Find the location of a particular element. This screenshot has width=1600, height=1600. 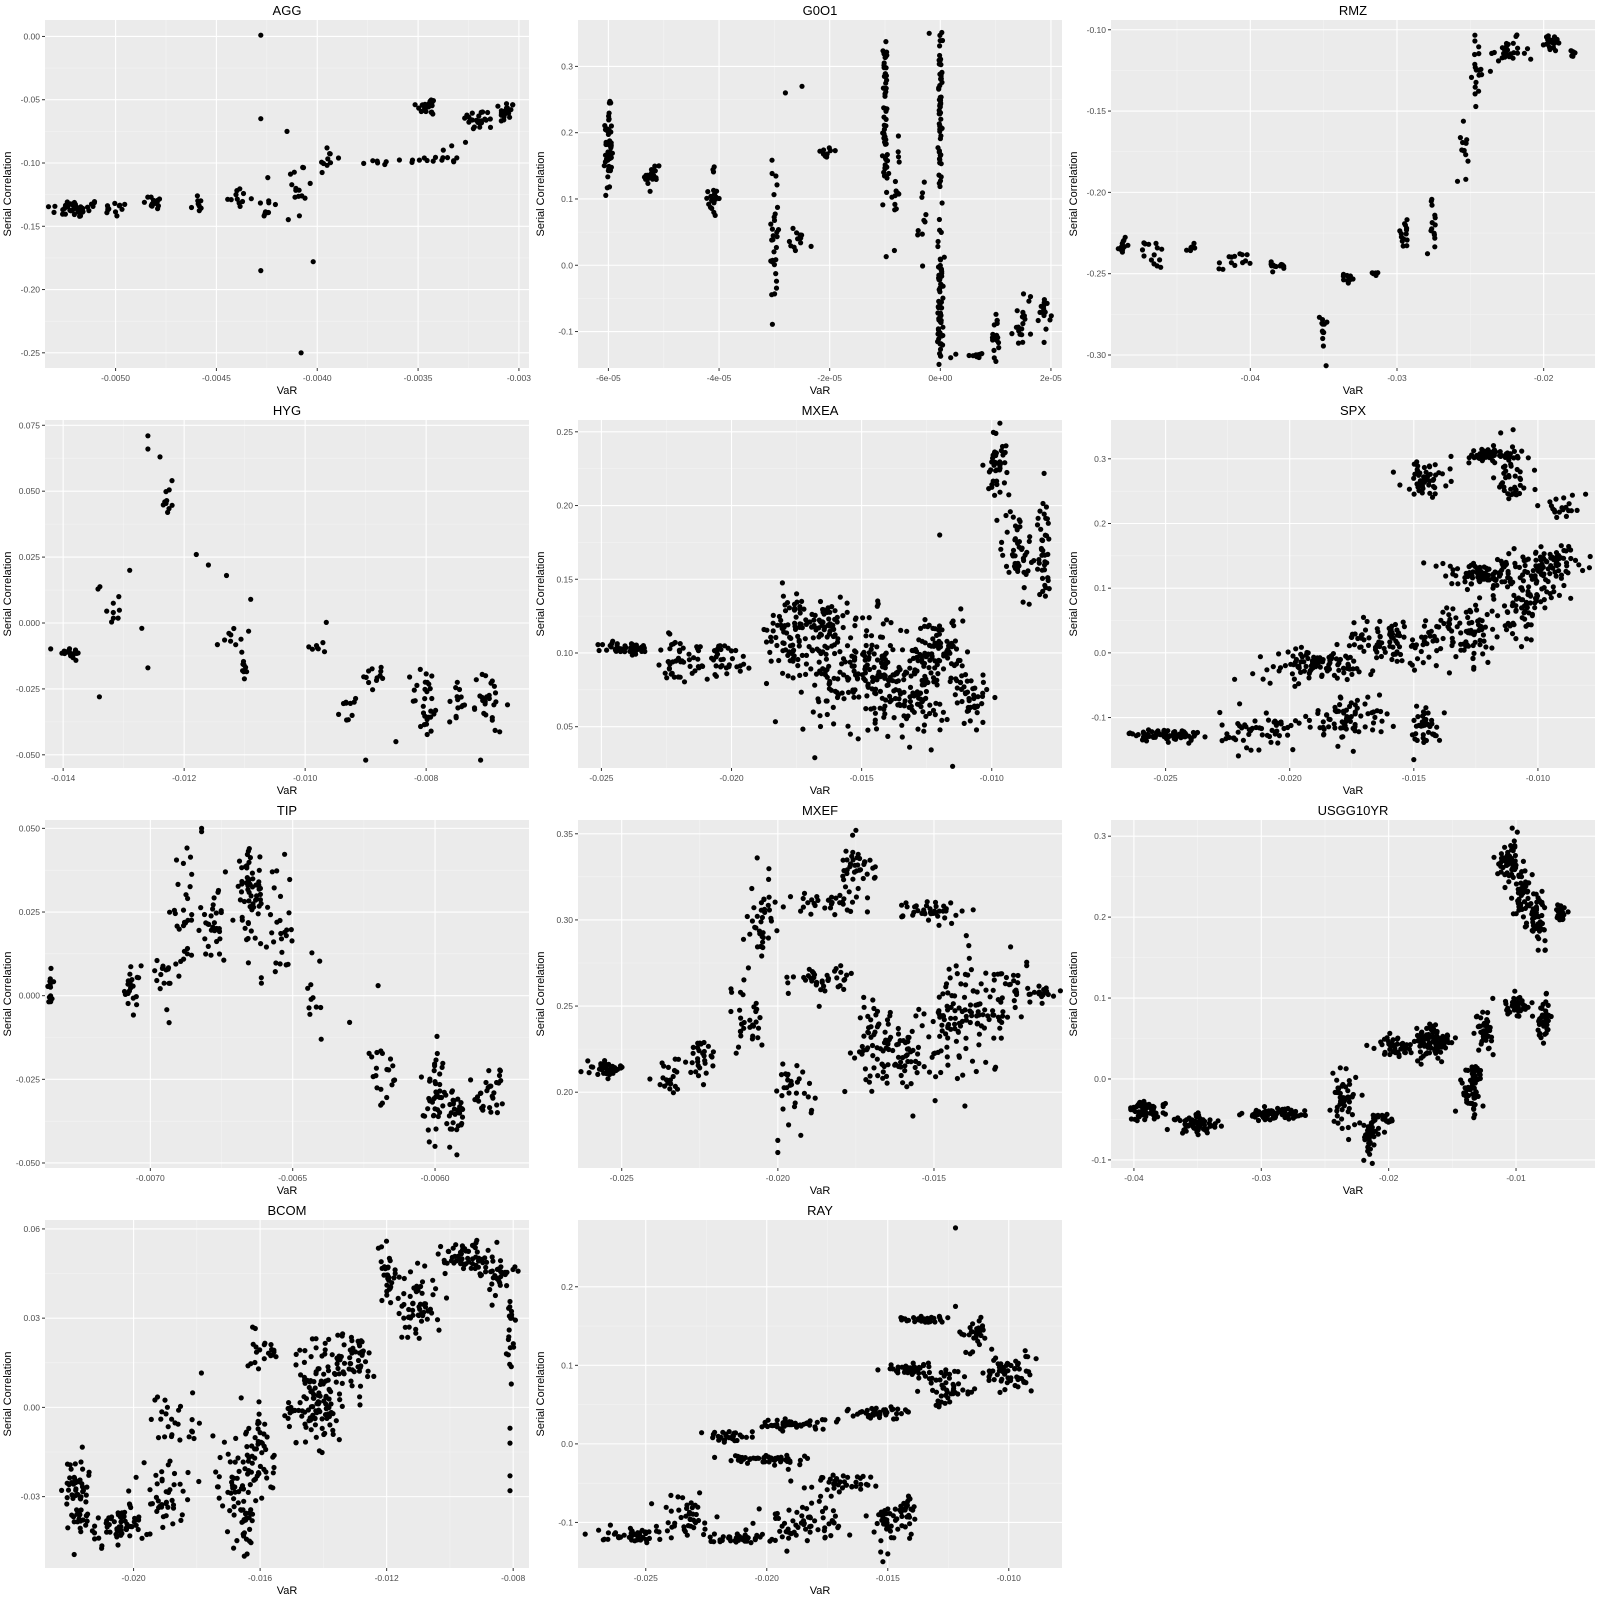

y-tick-label: 0.000 is located at coordinates (30, 996).